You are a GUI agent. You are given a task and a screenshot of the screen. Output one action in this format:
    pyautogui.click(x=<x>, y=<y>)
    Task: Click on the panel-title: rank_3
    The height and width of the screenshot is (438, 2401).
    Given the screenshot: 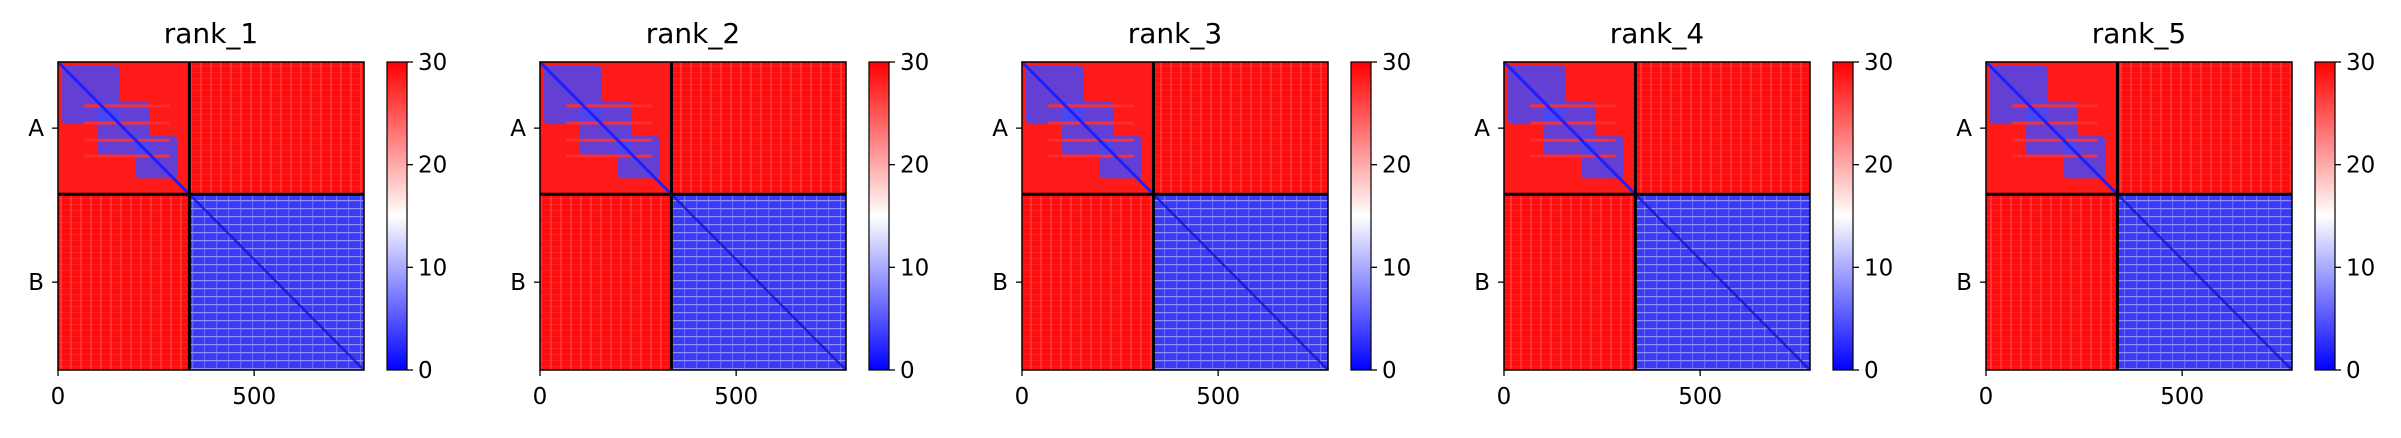 What is the action you would take?
    pyautogui.click(x=1175, y=33)
    